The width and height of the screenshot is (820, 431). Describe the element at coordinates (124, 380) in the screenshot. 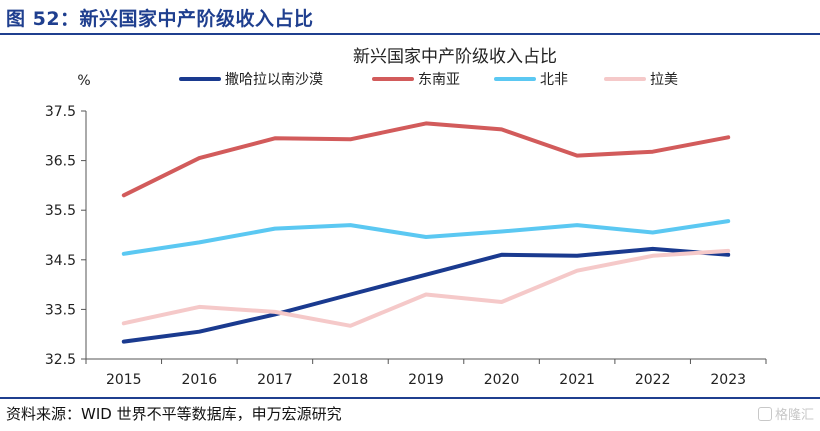

I see `x-tick-label: 2015` at that location.